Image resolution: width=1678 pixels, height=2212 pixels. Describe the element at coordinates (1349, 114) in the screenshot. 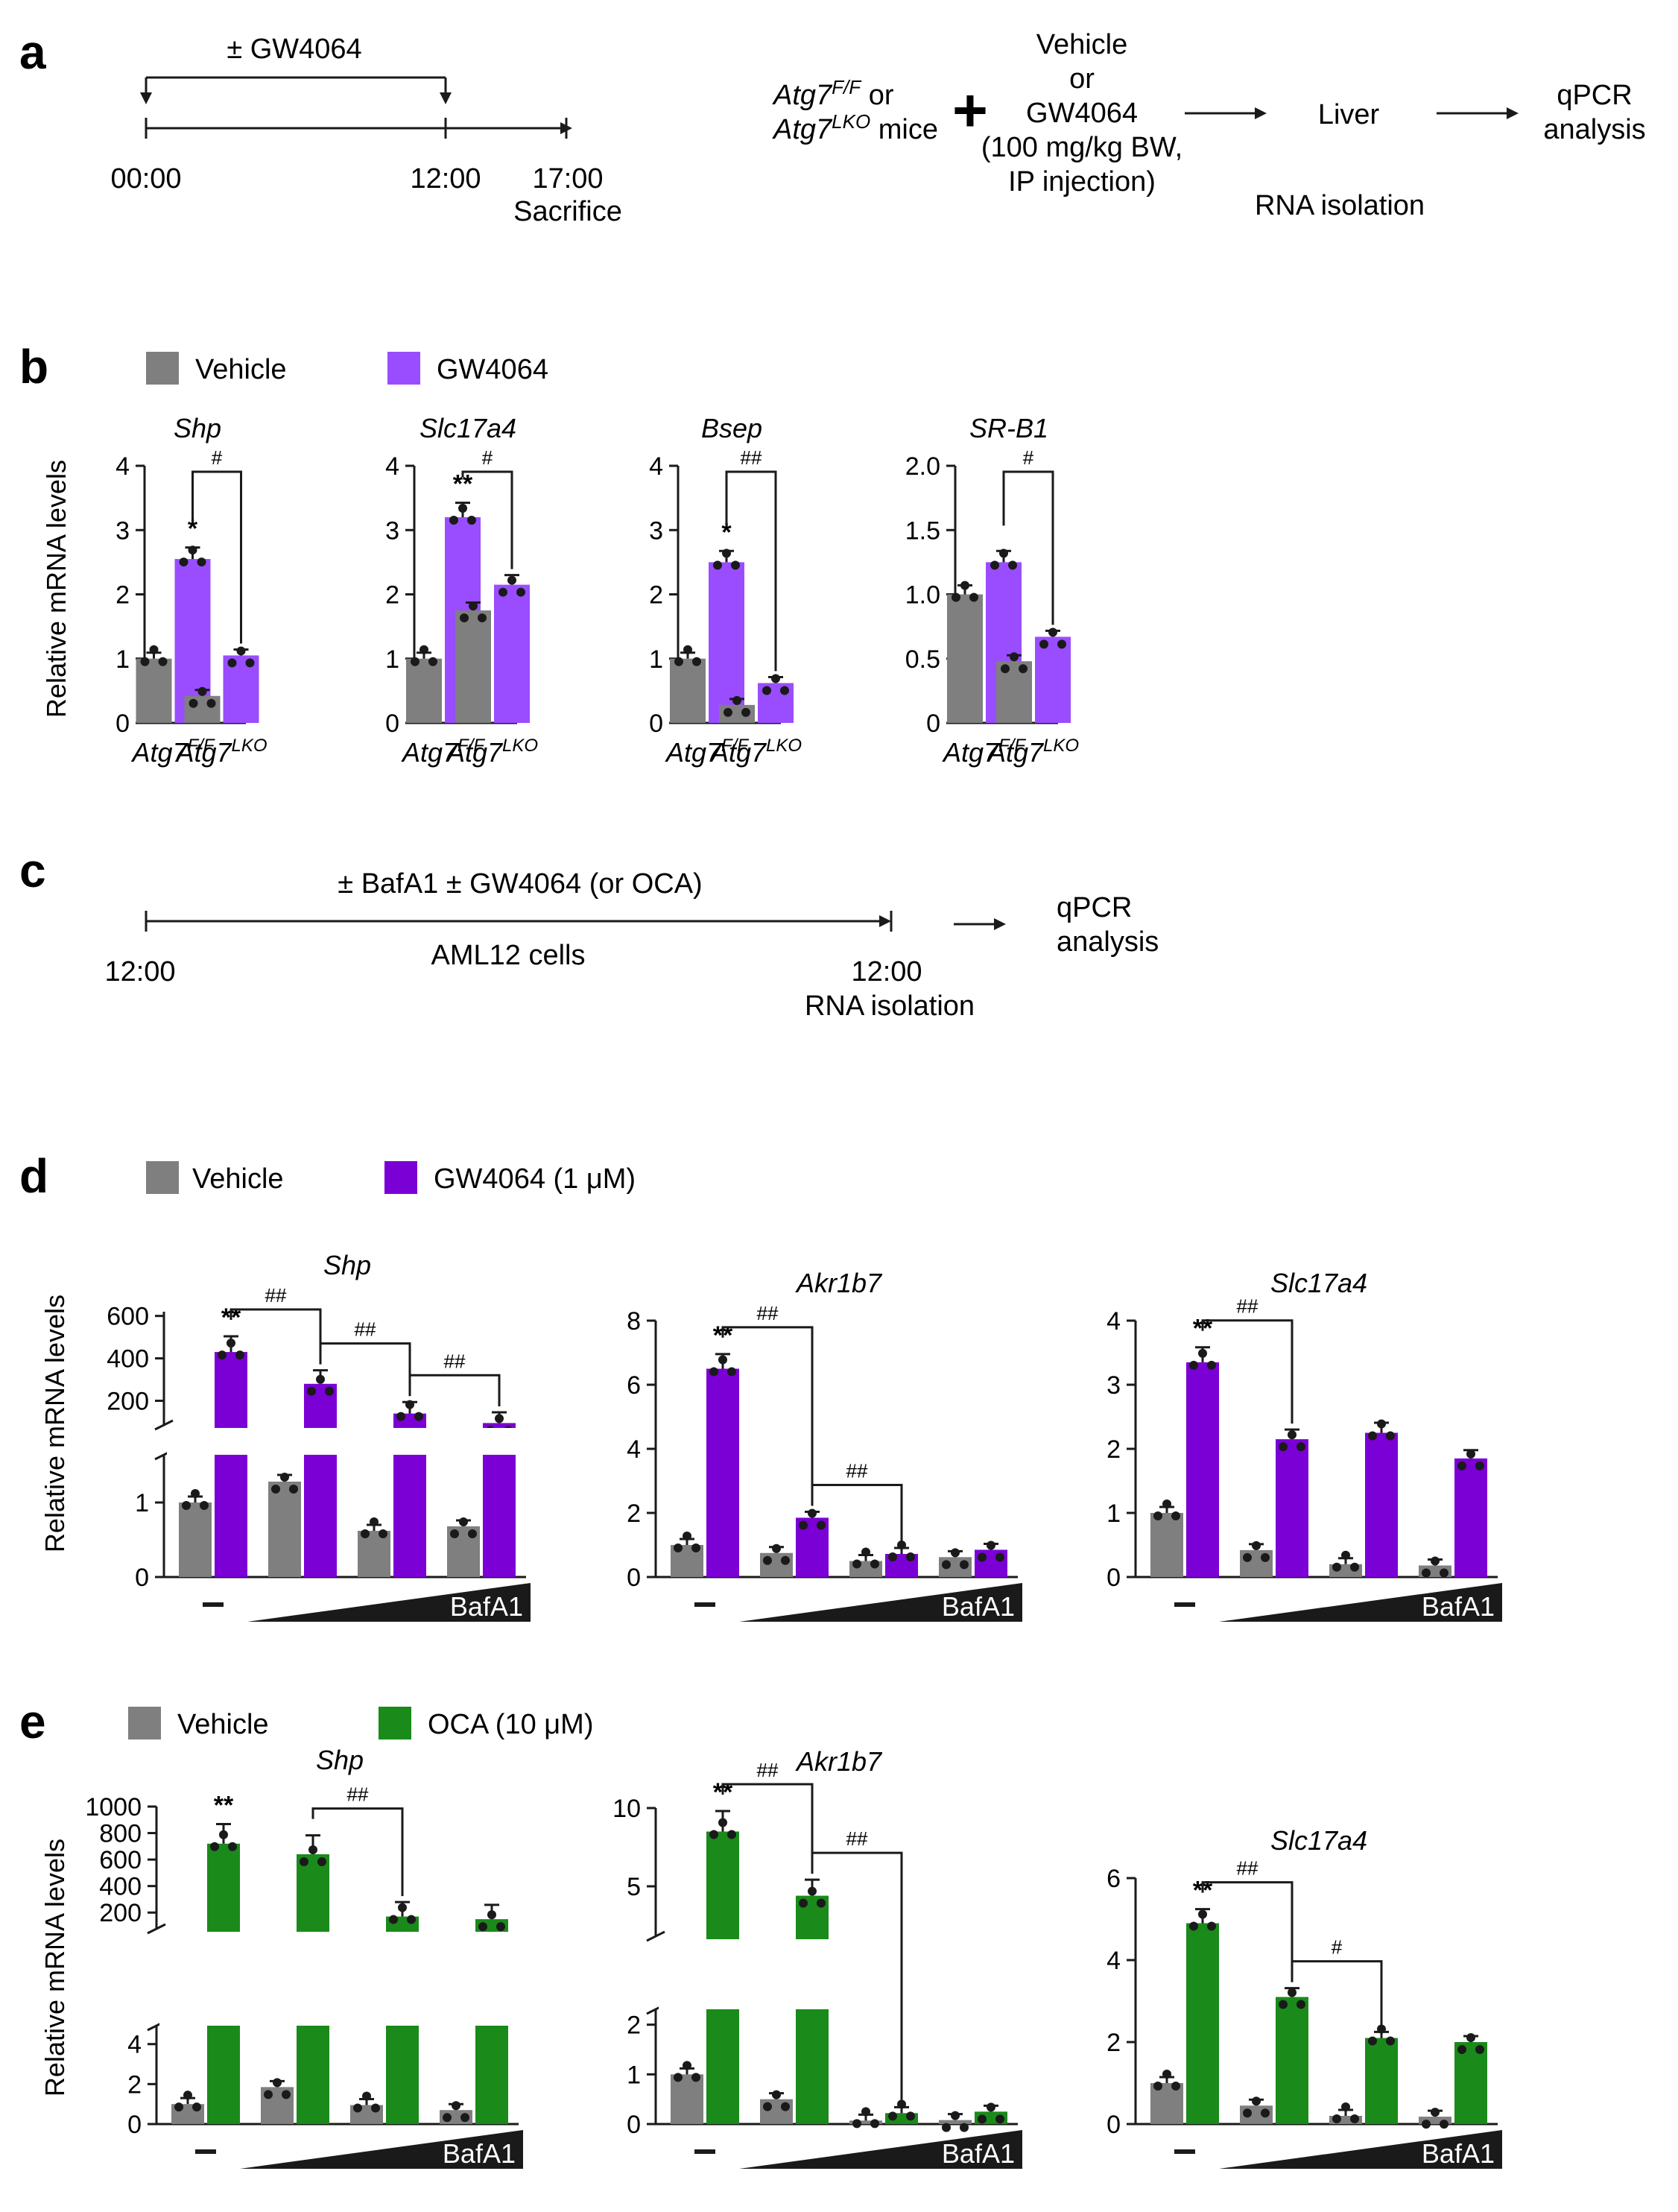

I see `liver-label: Liver` at that location.